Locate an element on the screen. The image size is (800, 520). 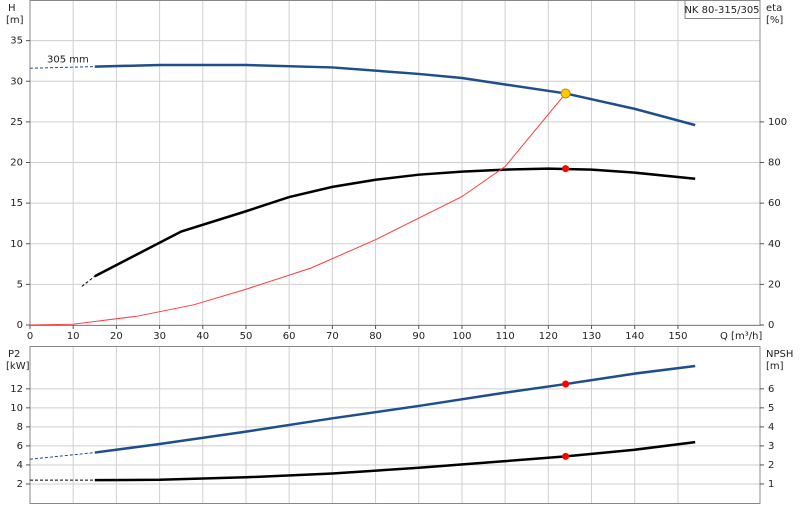
y-tick-label: 30 is located at coordinates (16, 81).